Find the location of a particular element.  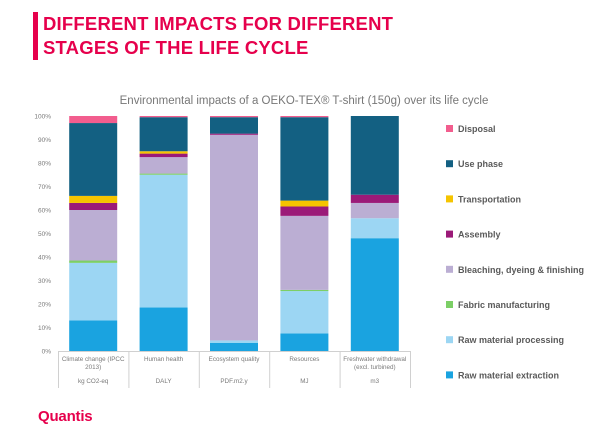

x-category-label: Human health is located at coordinates (164, 359).